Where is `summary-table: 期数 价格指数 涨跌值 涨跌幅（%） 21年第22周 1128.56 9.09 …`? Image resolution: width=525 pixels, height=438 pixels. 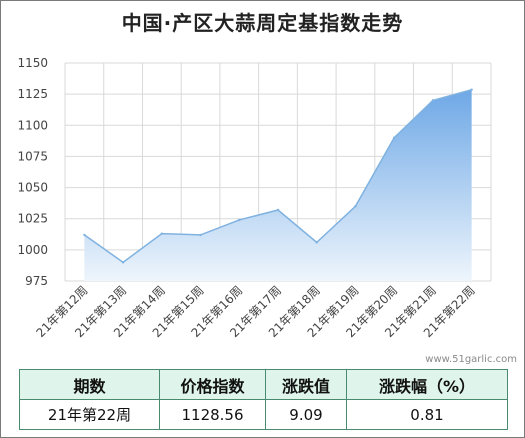
summary-table: 期数 价格指数 涨跌值 涨跌幅（%） 21年第22周 1128.56 9.09 … is located at coordinates (263, 399).